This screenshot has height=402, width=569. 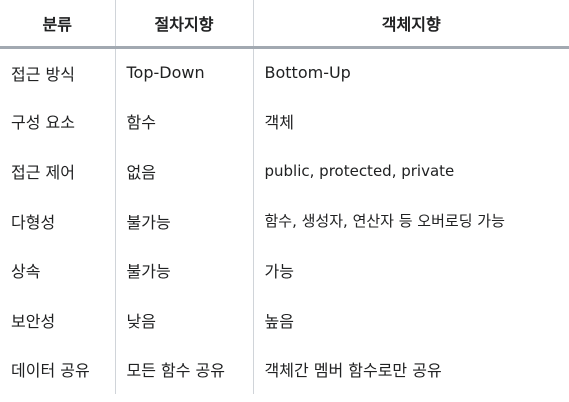 What do you see at coordinates (57, 24) in the screenshot?
I see `header-category: 분류` at bounding box center [57, 24].